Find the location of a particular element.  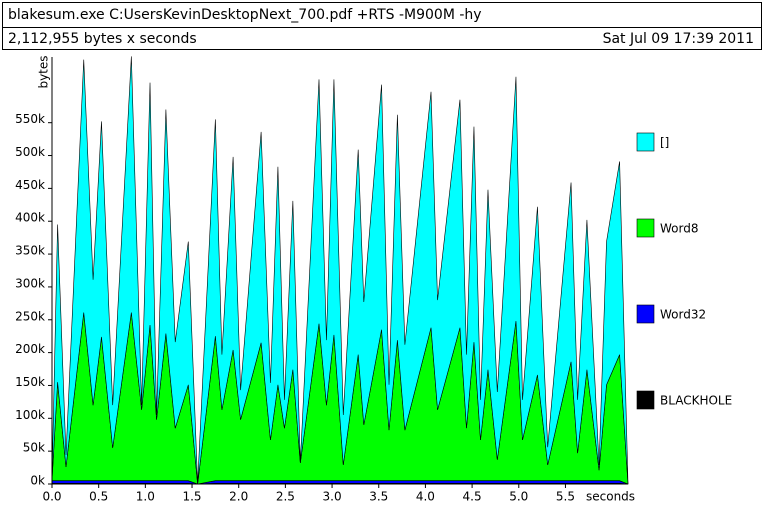

y-tick-label: 50k is located at coordinates (34, 448).